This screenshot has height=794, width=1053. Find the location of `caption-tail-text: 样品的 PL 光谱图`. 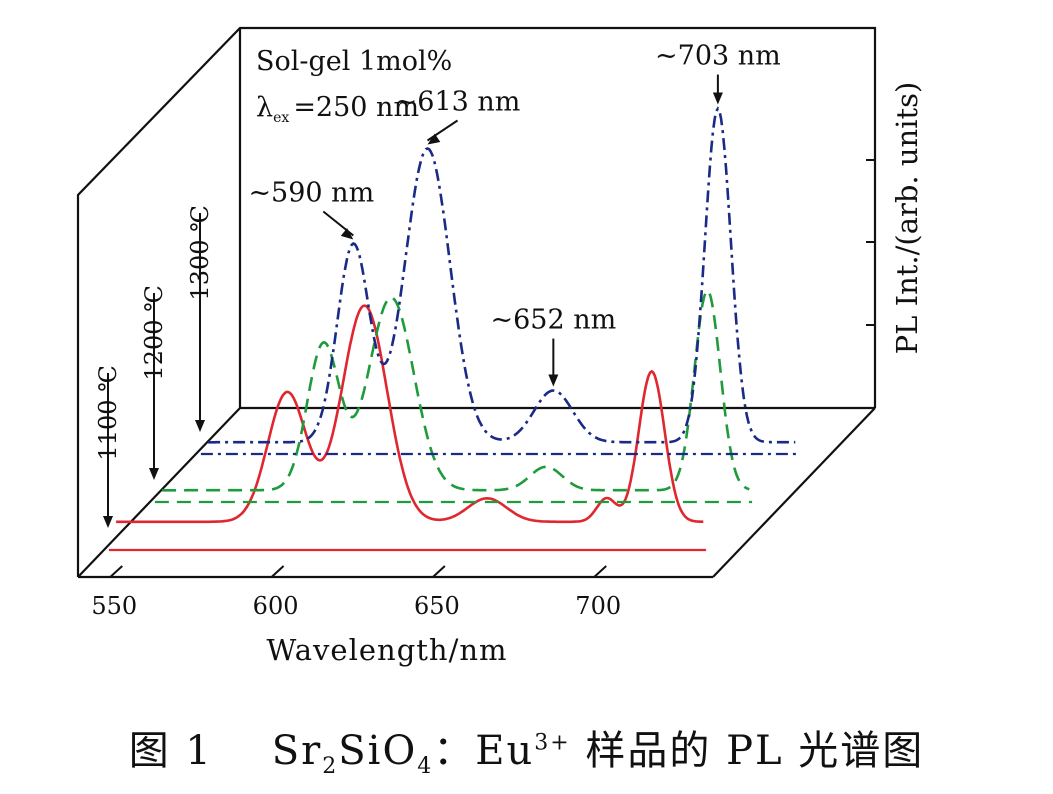

caption-tail-text: 样品的 PL 光谱图 is located at coordinates (755, 751).